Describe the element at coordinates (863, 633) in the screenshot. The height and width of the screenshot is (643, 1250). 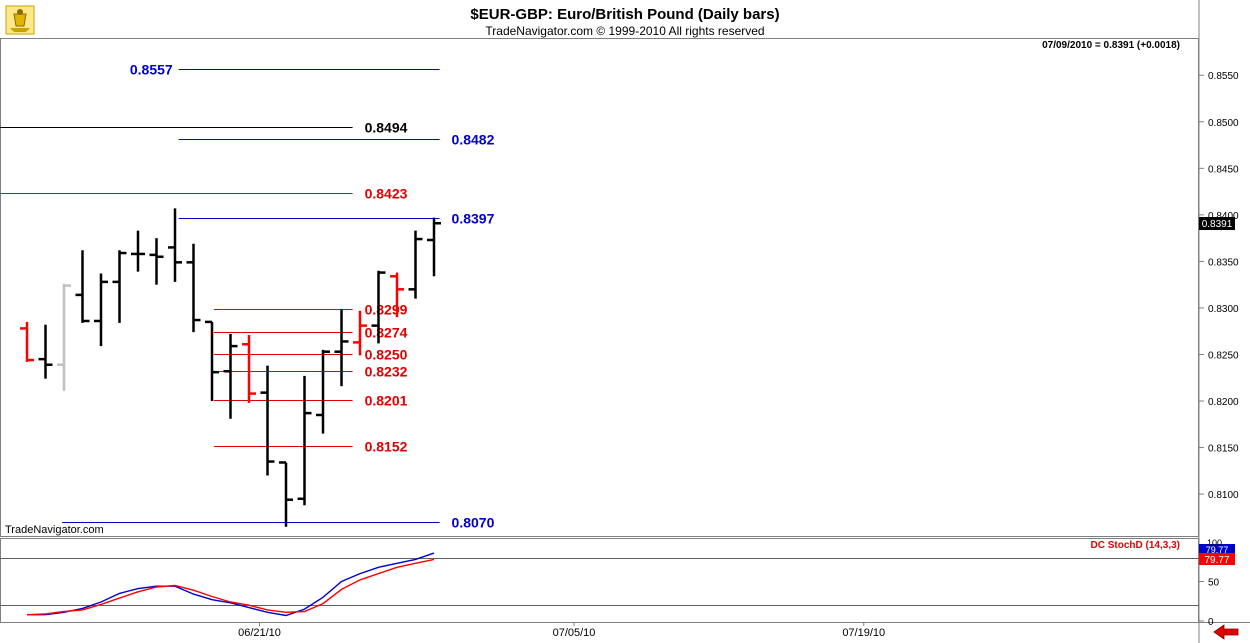
I see `x-tick-label: 07/19/10` at that location.